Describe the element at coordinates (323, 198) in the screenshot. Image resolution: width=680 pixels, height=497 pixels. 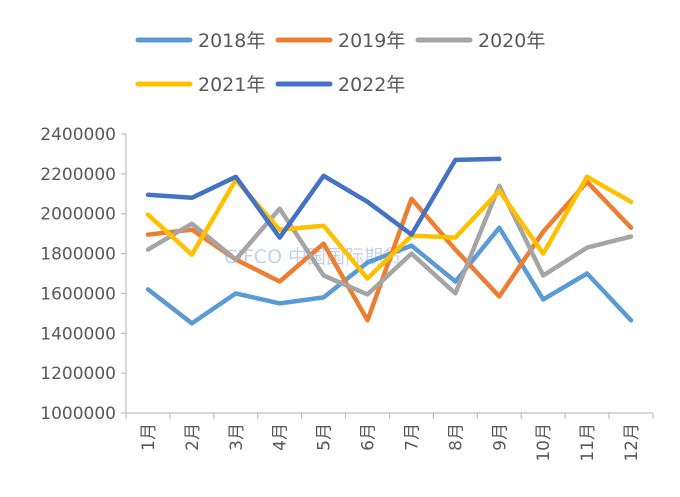
I see `series-line-2022年` at that location.